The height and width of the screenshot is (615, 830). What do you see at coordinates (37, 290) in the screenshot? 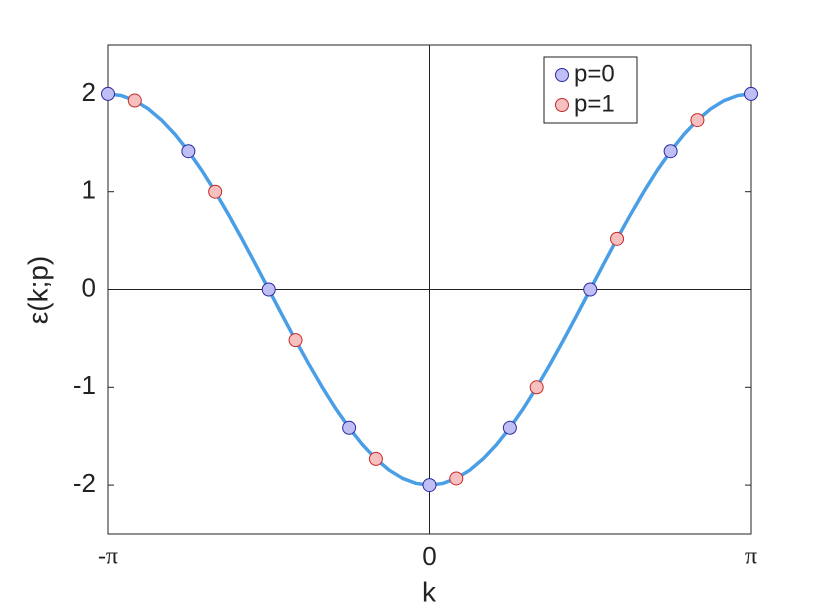
I see `y-axis-label: ε(k;p)` at bounding box center [37, 290].